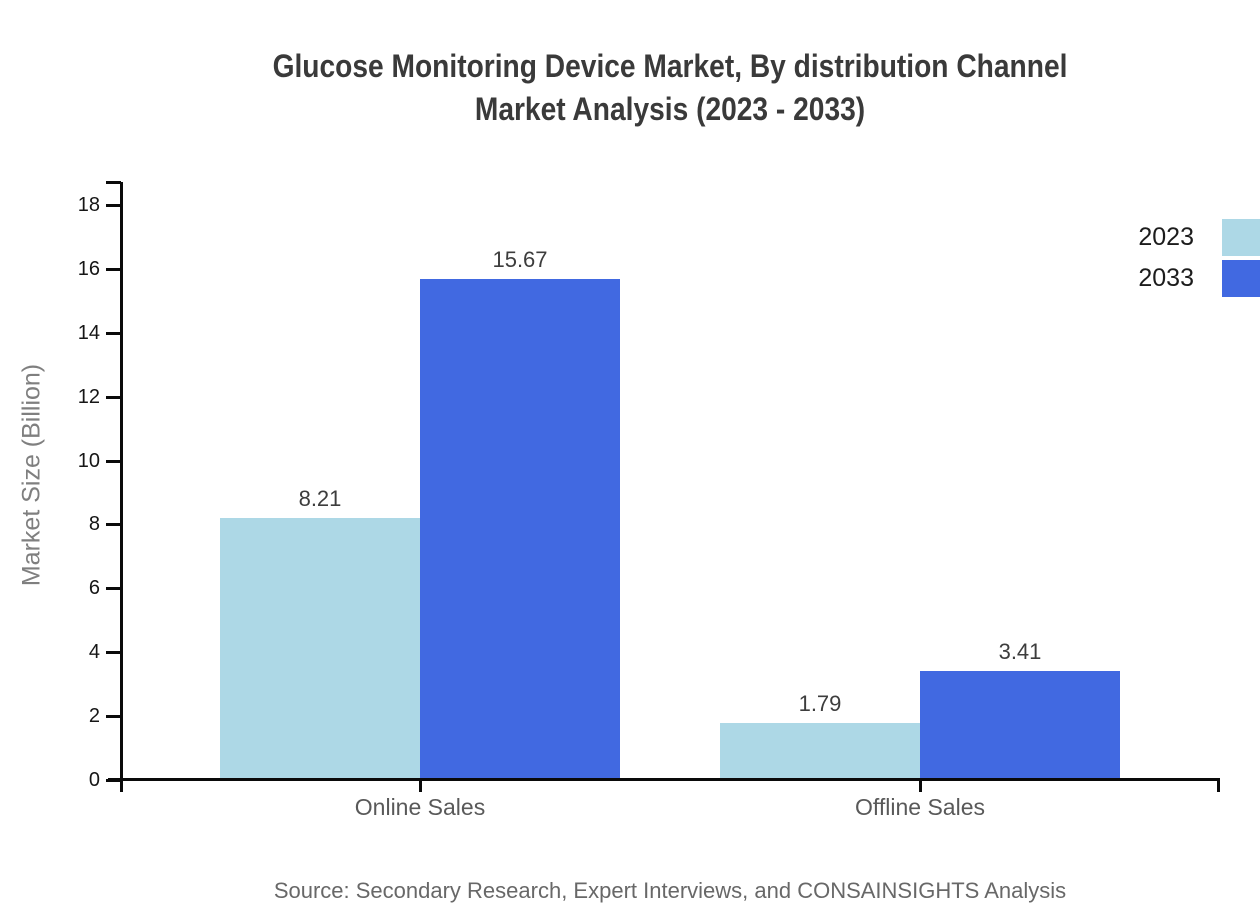  I want to click on y-tick-label: 10, so click(88, 461).